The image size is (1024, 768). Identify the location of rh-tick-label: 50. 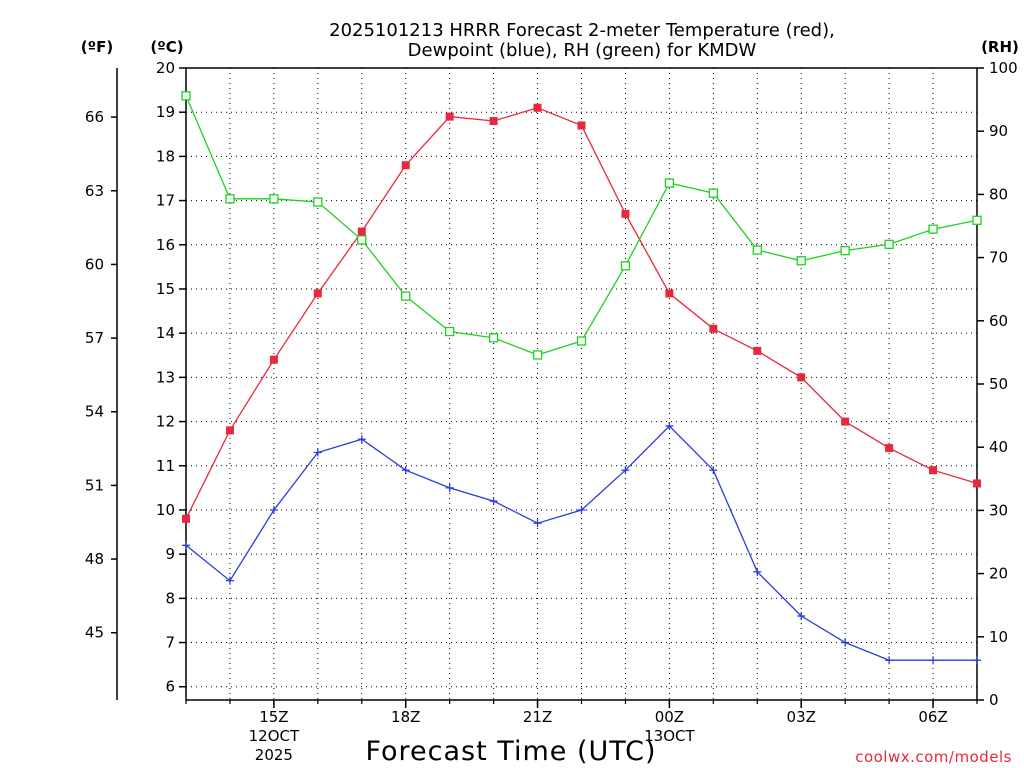
(998, 384).